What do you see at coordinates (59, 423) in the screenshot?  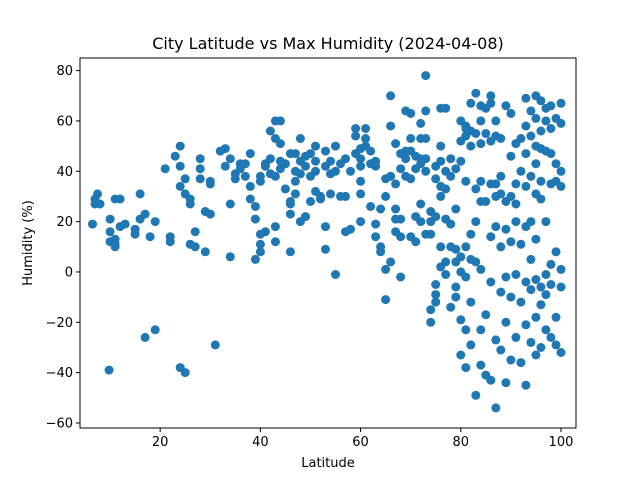 I see `y-tick-label: −60` at bounding box center [59, 423].